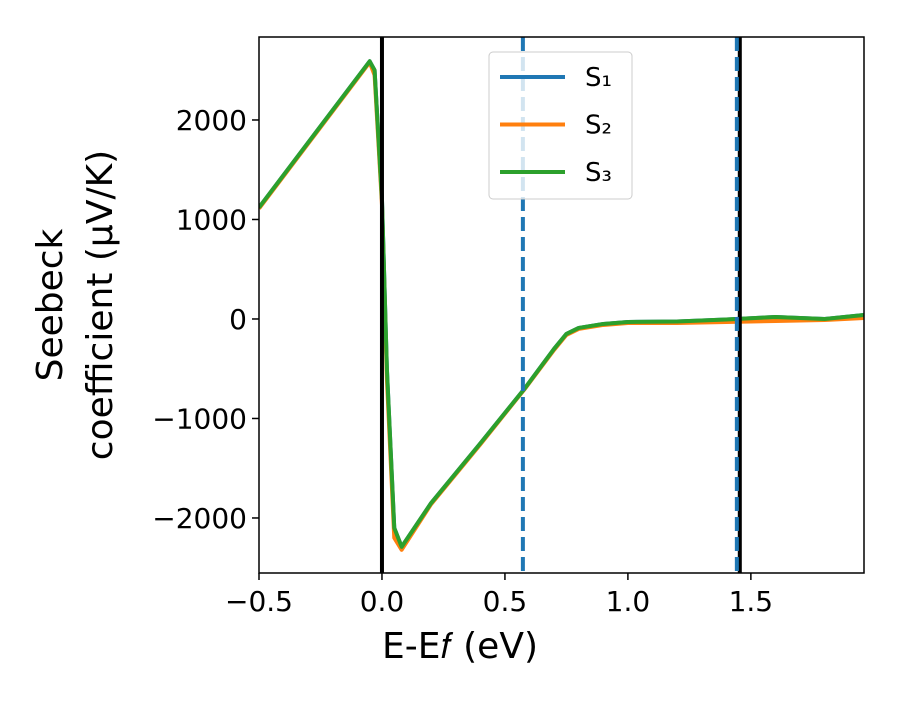  What do you see at coordinates (751, 601) in the screenshot?
I see `x-tick-label: 1.5` at bounding box center [751, 601].